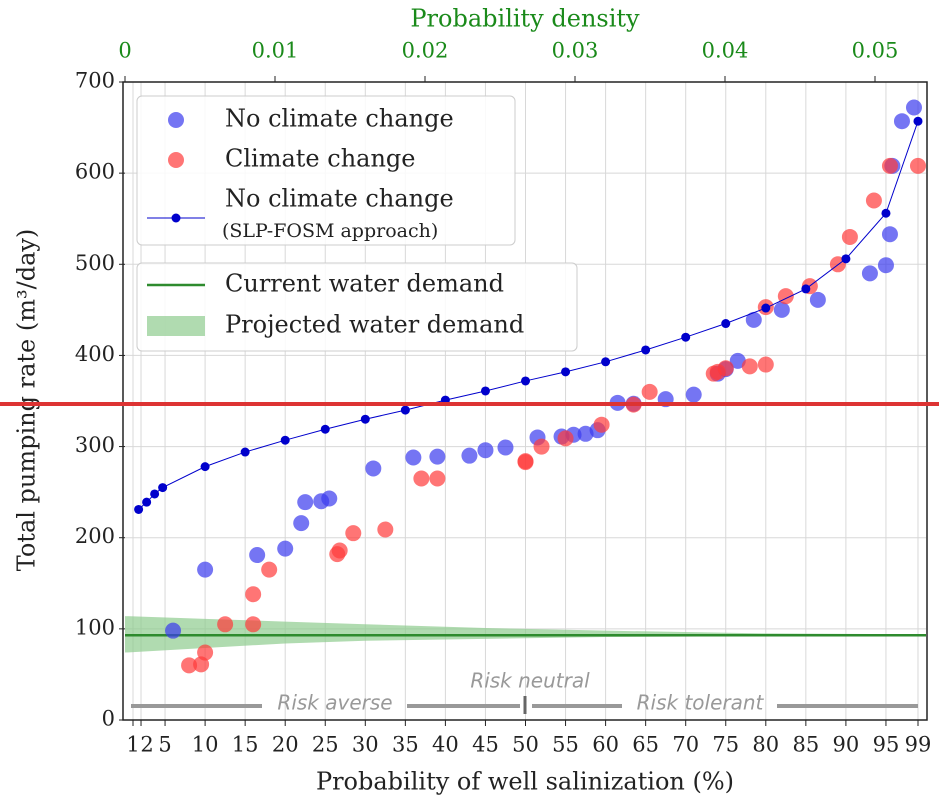 This screenshot has height=804, width=939. Describe the element at coordinates (364, 284) in the screenshot. I see `legend-label: Current water demand` at that location.